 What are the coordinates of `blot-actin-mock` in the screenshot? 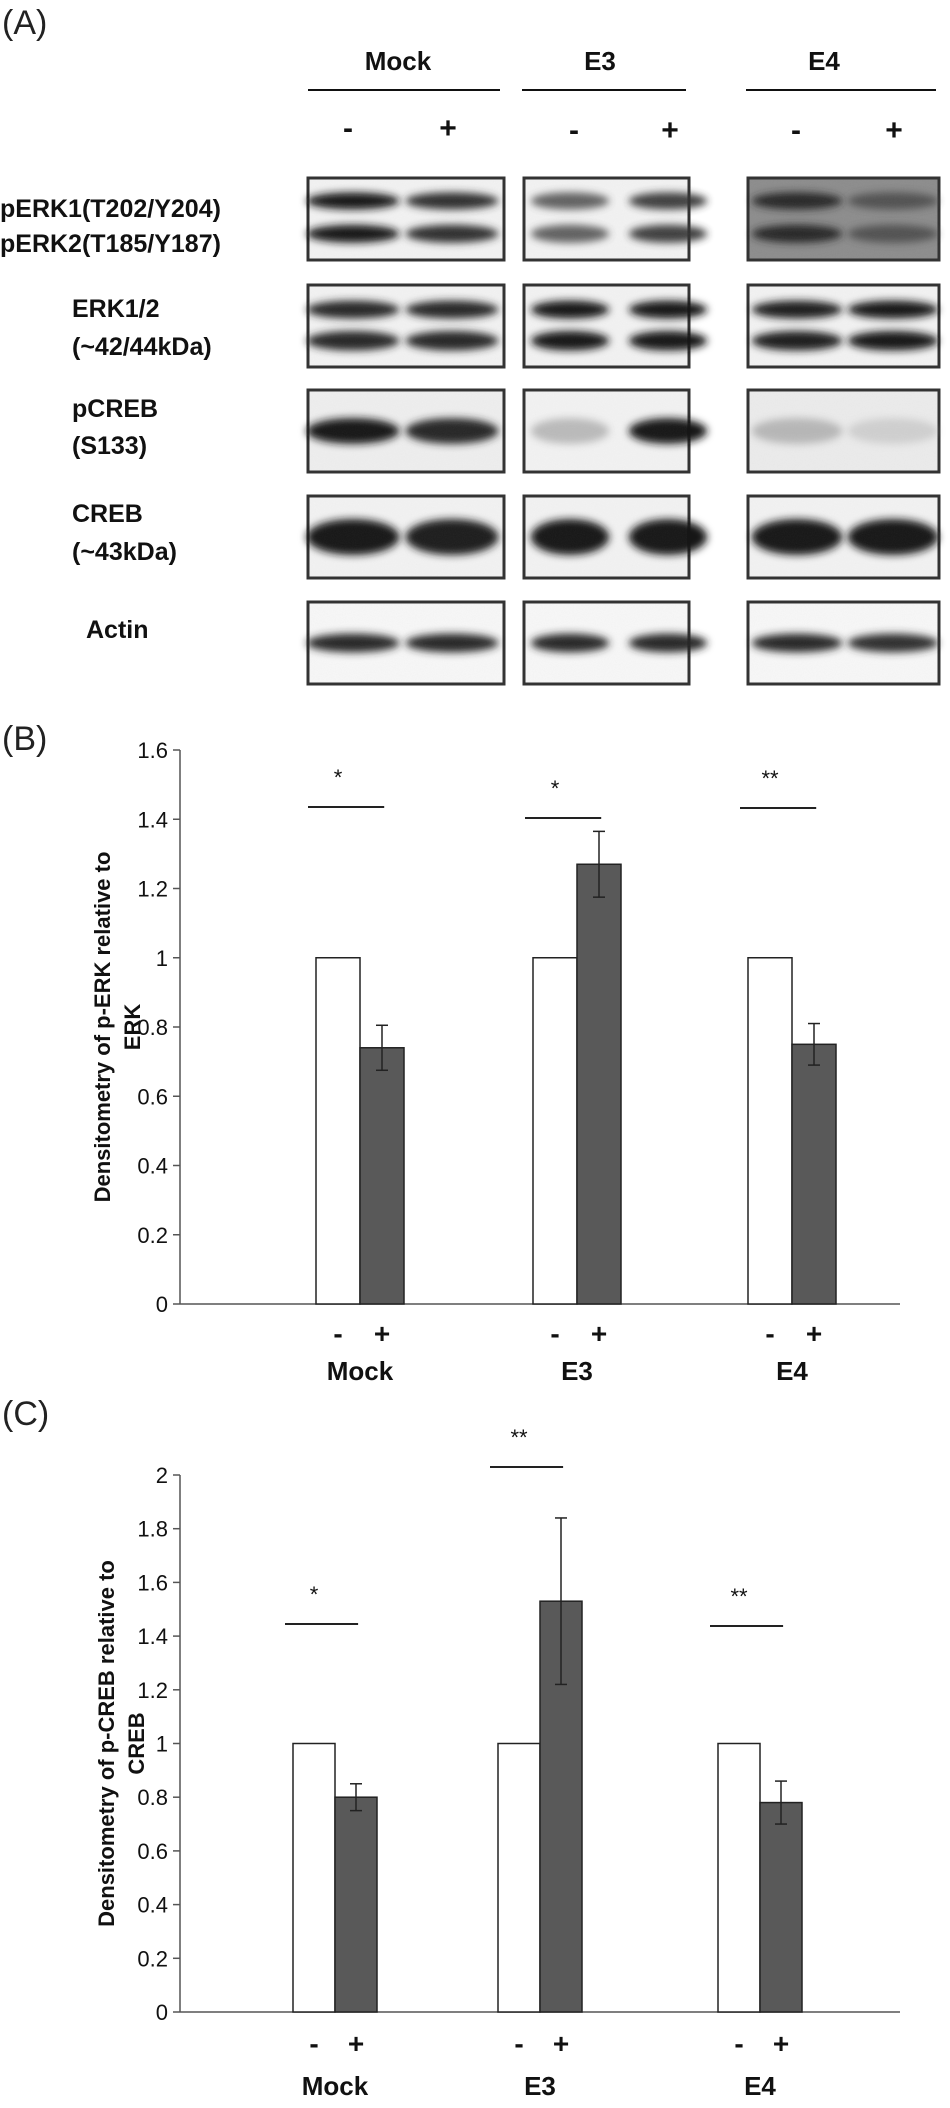 It's located at (406, 643).